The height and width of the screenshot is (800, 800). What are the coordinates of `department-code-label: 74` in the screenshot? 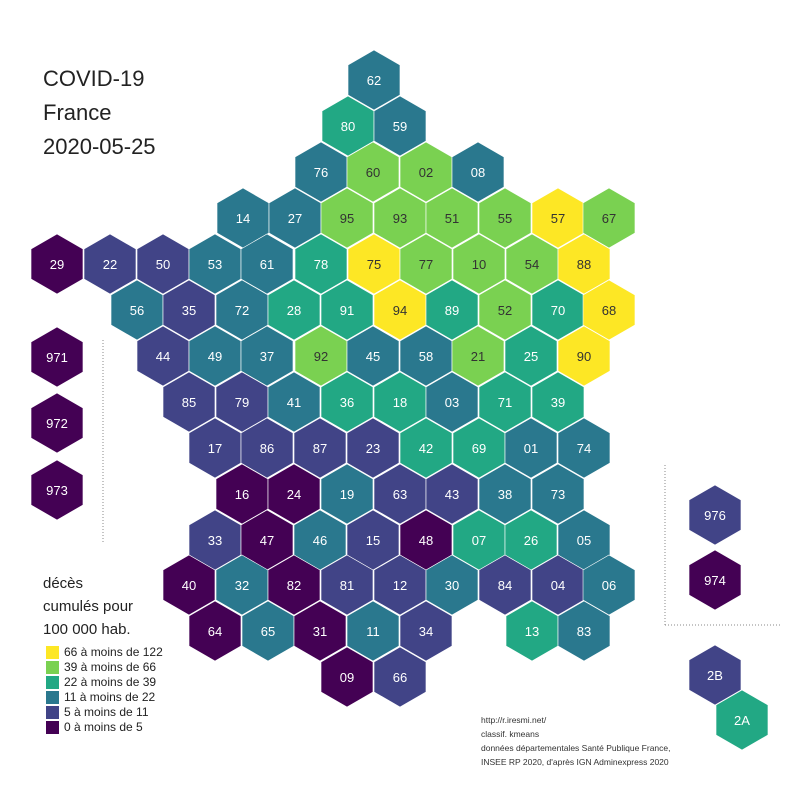 It's located at (584, 448).